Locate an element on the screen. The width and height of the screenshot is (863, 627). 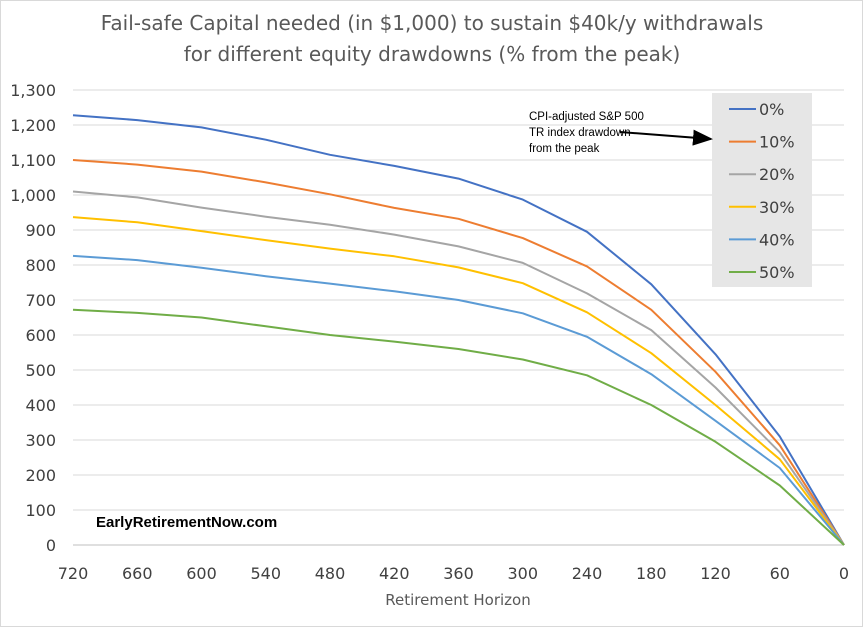
y-tick-label: 200 is located at coordinates (40, 475).